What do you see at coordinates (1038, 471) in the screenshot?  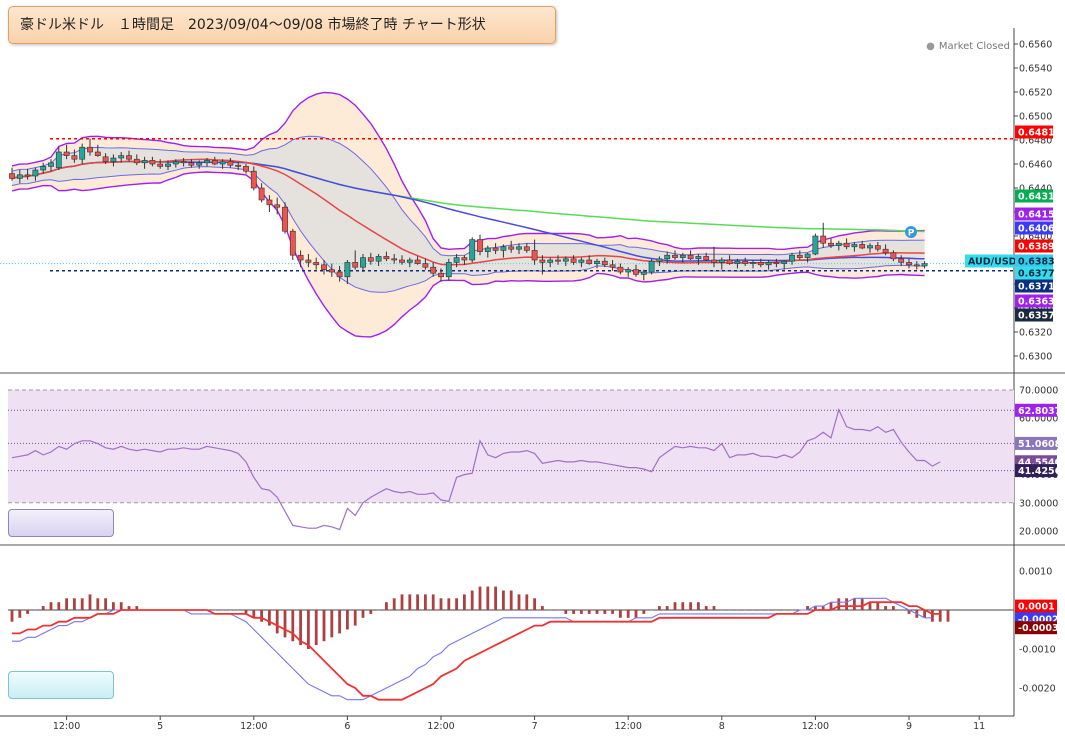 I see `rsi-value-tag: 41.4256` at bounding box center [1038, 471].